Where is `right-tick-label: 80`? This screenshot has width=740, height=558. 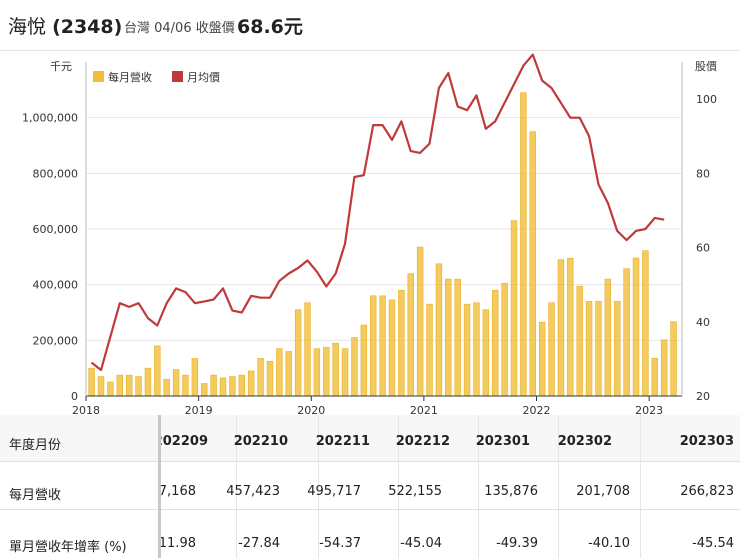 right-tick-label: 80 is located at coordinates (703, 173).